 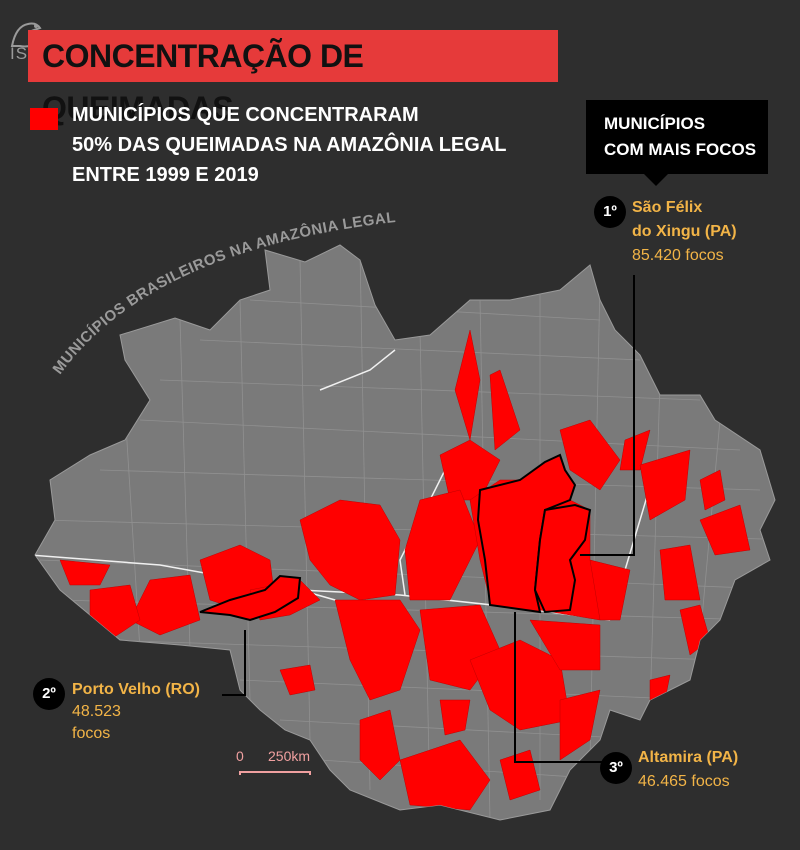 I want to click on rank-2-name: Porto Velho (RO), so click(x=136, y=689).